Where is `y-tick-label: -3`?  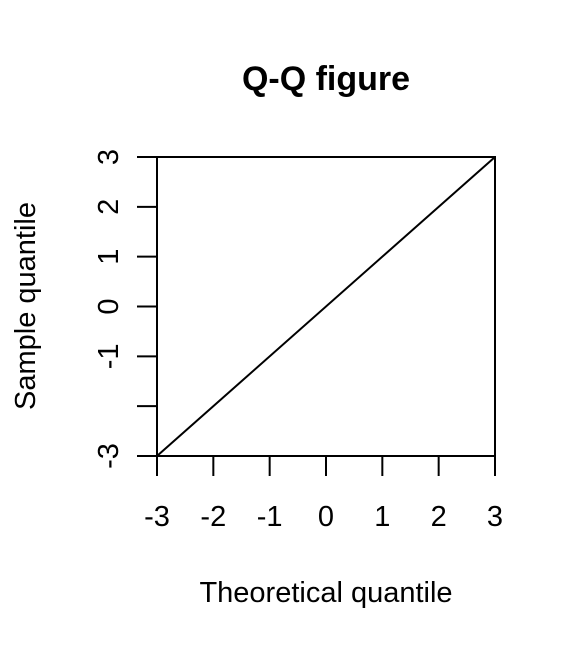 y-tick-label: -3 is located at coordinates (109, 456).